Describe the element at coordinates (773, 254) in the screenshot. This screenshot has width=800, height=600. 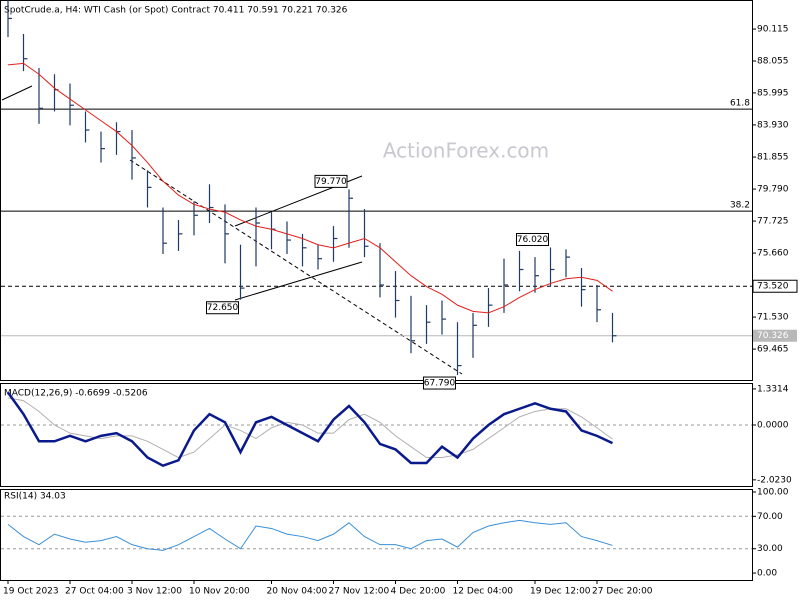
I see `y-tick-label: 75.660` at that location.